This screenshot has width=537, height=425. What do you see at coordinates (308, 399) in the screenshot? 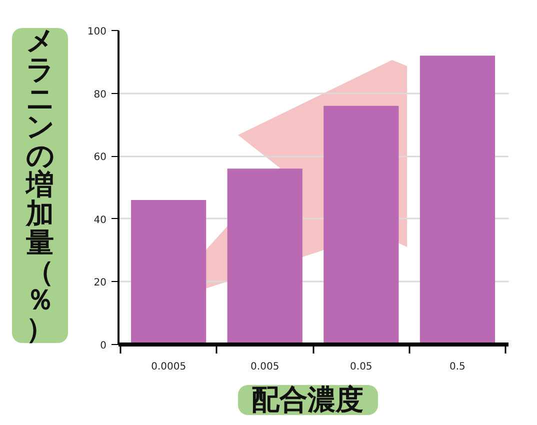
I see `x-axis-title: 配合濃度` at bounding box center [308, 399].